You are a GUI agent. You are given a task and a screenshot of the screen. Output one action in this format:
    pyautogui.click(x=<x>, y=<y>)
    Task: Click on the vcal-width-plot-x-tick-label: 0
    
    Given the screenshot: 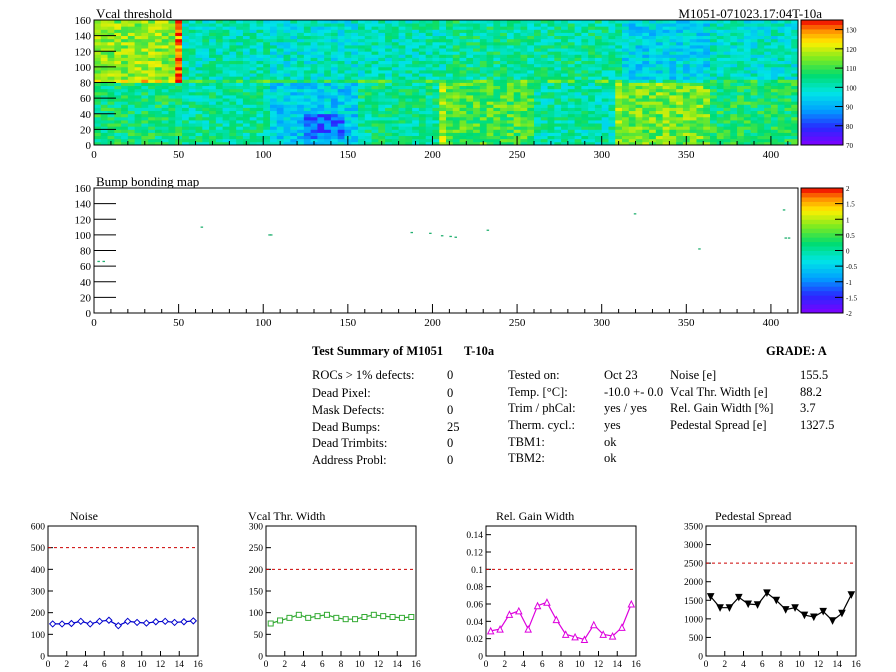 What is the action you would take?
    pyautogui.click(x=266, y=665)
    